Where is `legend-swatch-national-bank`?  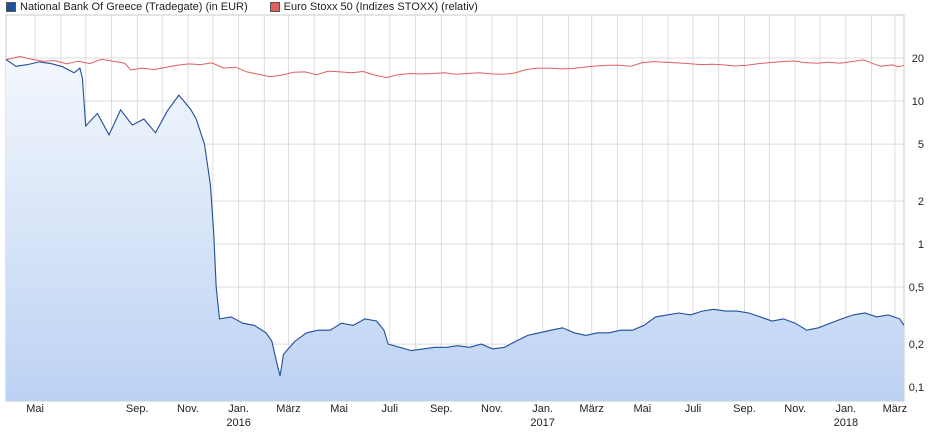
legend-swatch-national-bank is located at coordinates (11, 7).